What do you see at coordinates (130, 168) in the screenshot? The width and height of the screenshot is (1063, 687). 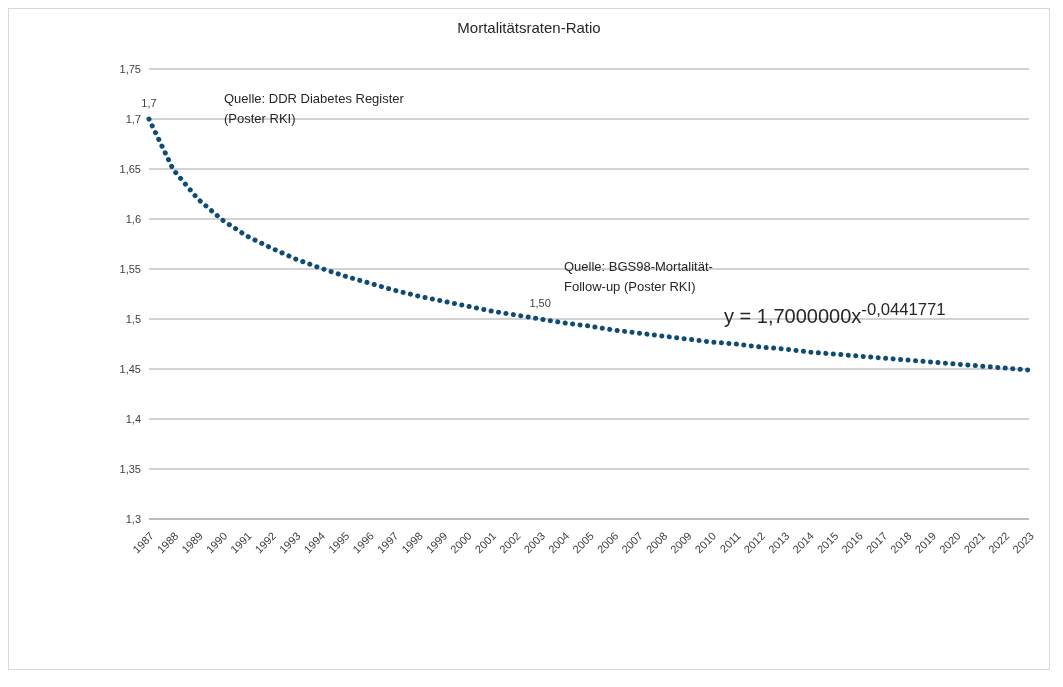 I see `y-tick-label: 1,65` at bounding box center [130, 168].